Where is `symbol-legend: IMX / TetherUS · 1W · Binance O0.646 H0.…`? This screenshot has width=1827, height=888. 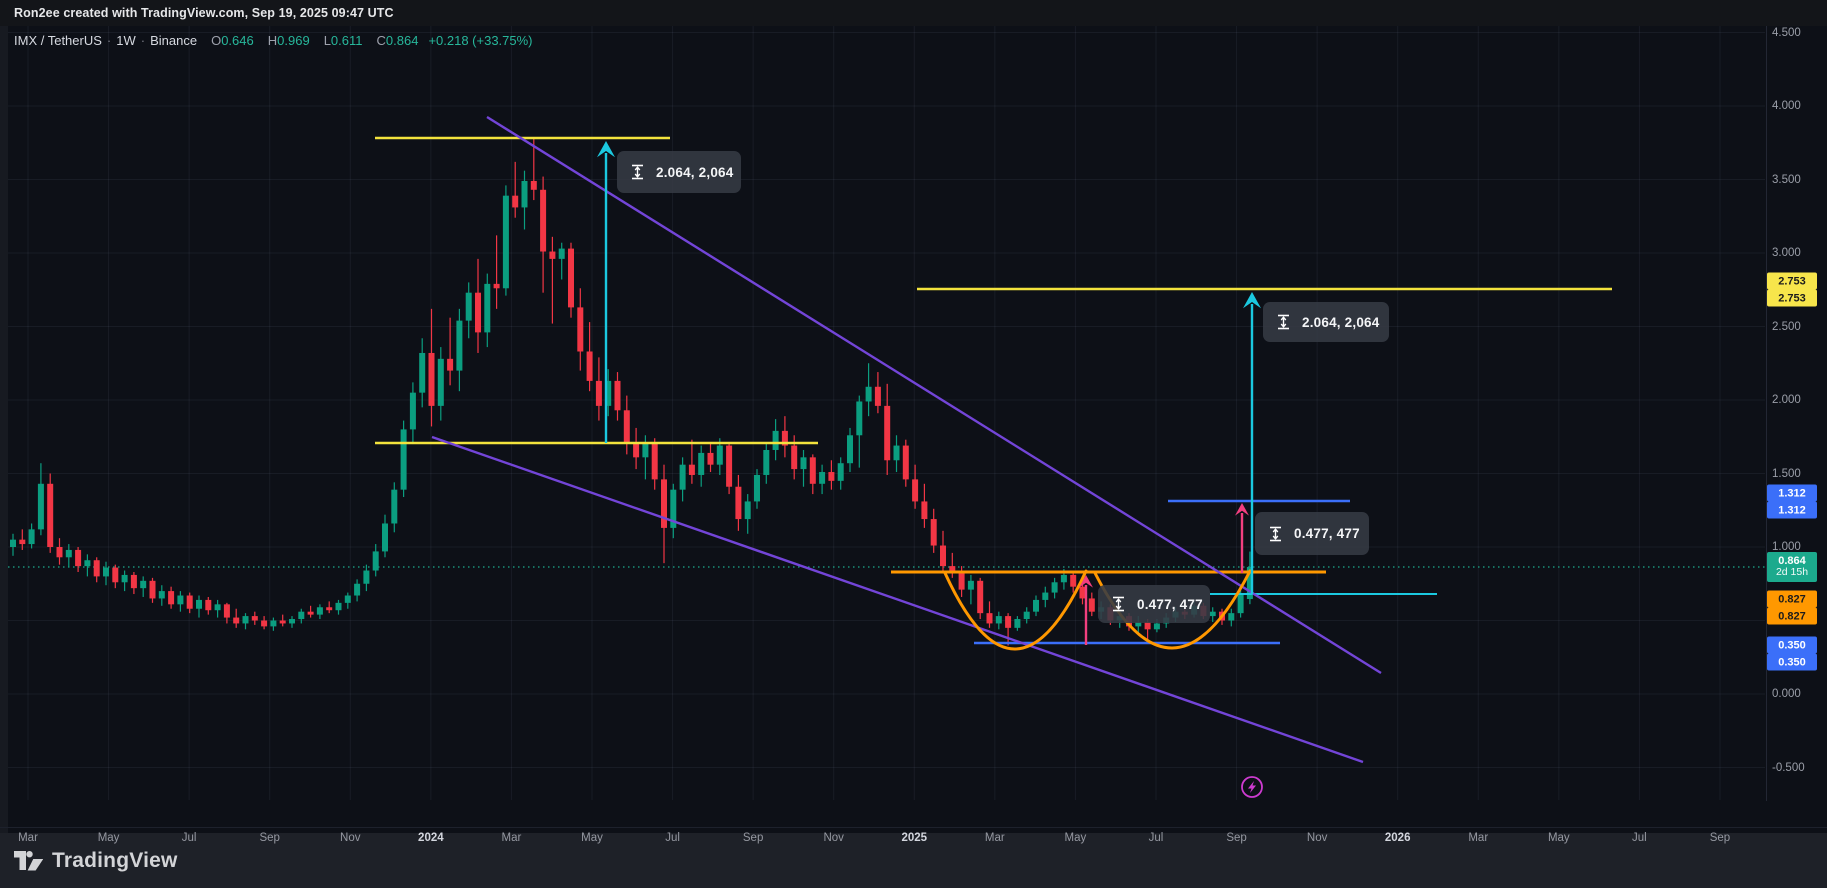 symbol-legend: IMX / TetherUS · 1W · Binance O0.646 H0.… is located at coordinates (273, 40).